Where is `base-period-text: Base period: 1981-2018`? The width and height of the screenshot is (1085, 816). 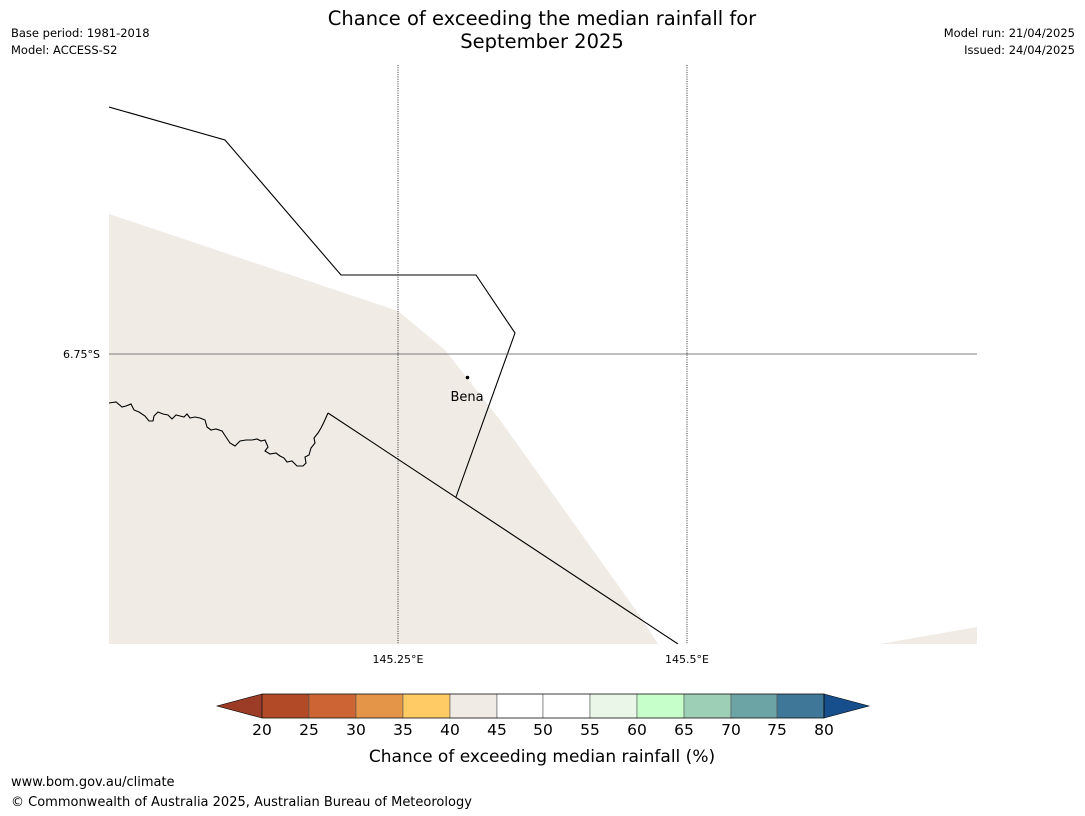 base-period-text: Base period: 1981-2018 is located at coordinates (80, 33).